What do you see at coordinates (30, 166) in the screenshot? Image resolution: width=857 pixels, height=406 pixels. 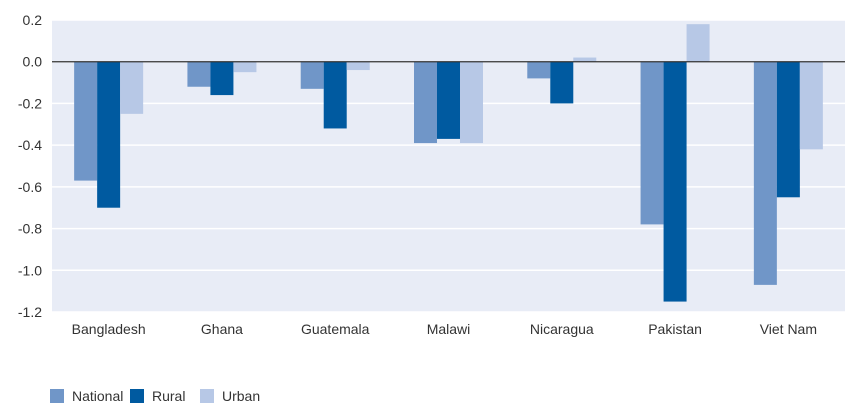 I see `y-axis-ticks: 0.2 0.0 -0.2 -0.4 -0.6 -0.8 -1.0 -1.2` at bounding box center [30, 166].